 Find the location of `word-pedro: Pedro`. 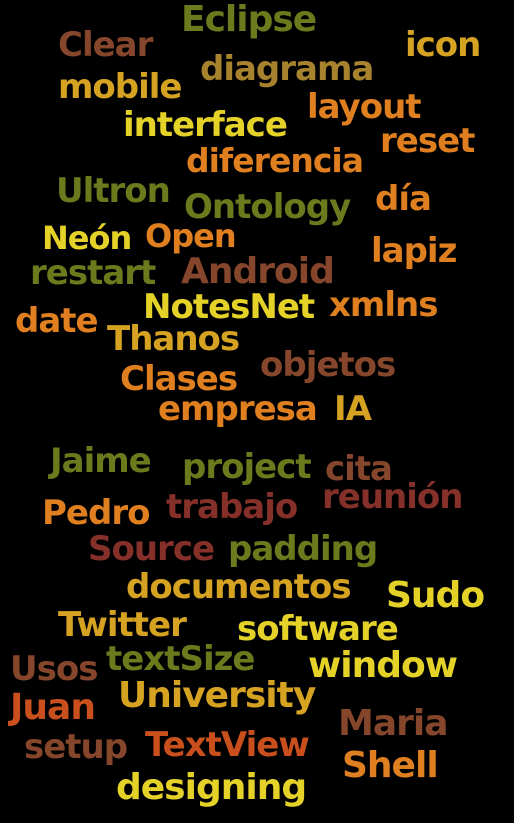

word-pedro: Pedro is located at coordinates (96, 513).